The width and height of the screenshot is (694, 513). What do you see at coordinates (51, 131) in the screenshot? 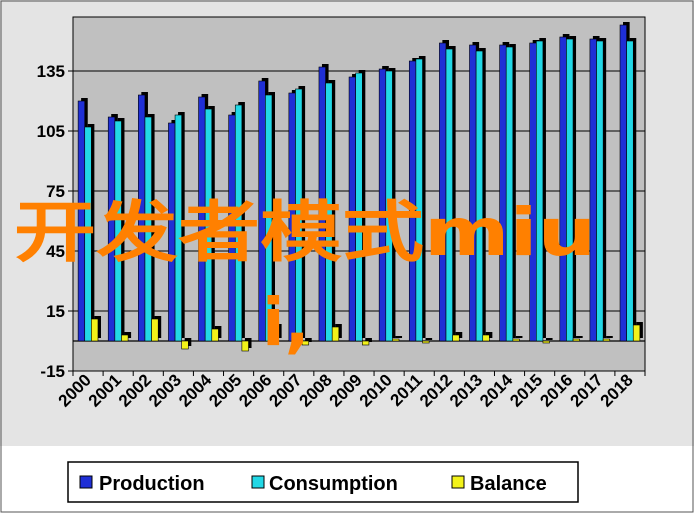
I see `y-tick-label: 105` at bounding box center [51, 131].